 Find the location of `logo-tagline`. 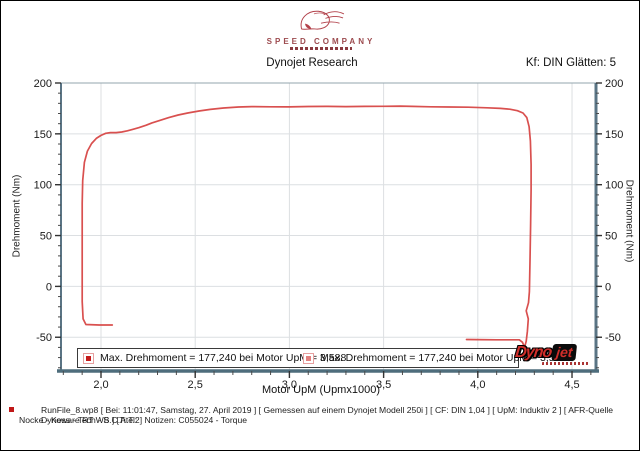

logo-tagline is located at coordinates (321, 48).